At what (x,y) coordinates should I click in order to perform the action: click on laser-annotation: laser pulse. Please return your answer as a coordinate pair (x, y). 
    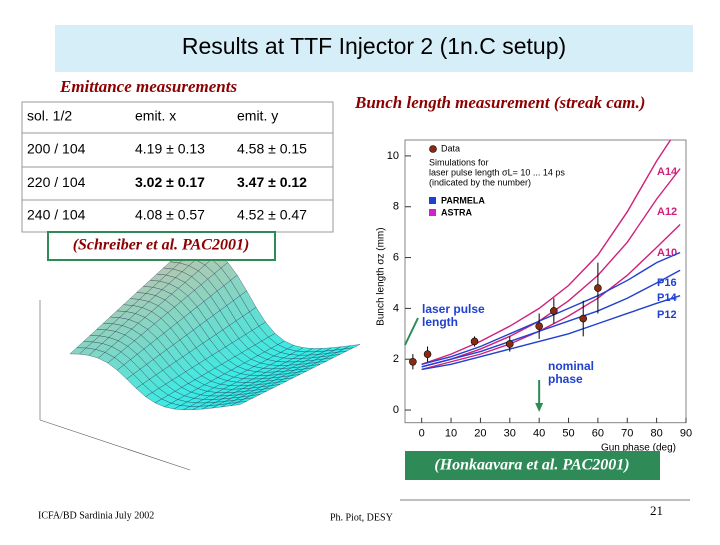
    Looking at the image, I should click on (453, 309).